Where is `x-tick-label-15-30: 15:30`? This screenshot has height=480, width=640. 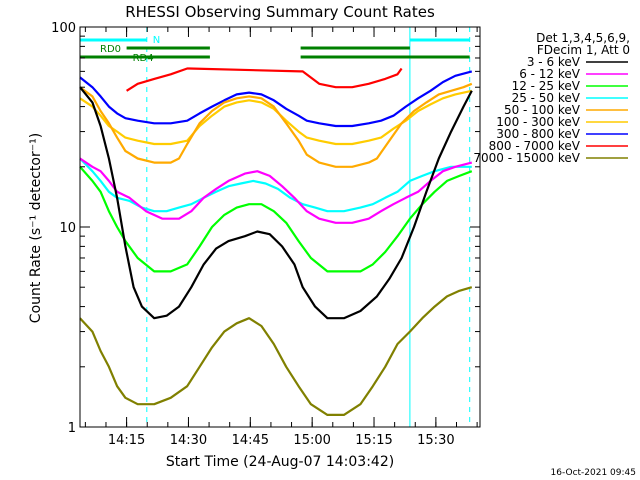 x-tick-label-15-30: 15:30 is located at coordinates (435, 440).